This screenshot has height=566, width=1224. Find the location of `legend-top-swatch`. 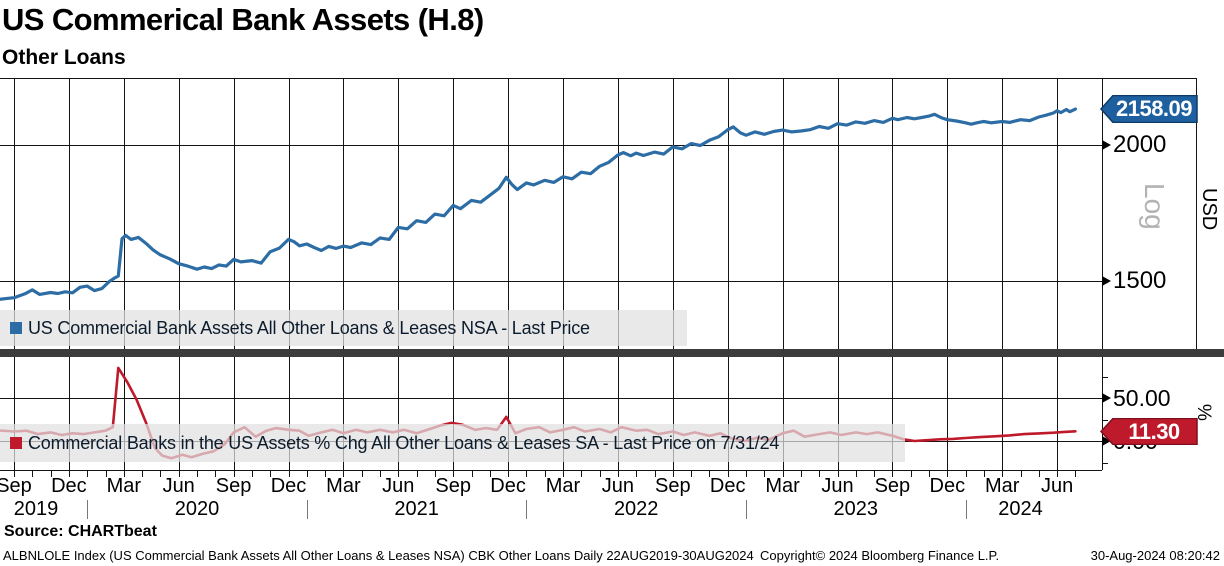

legend-top-swatch is located at coordinates (16, 328).